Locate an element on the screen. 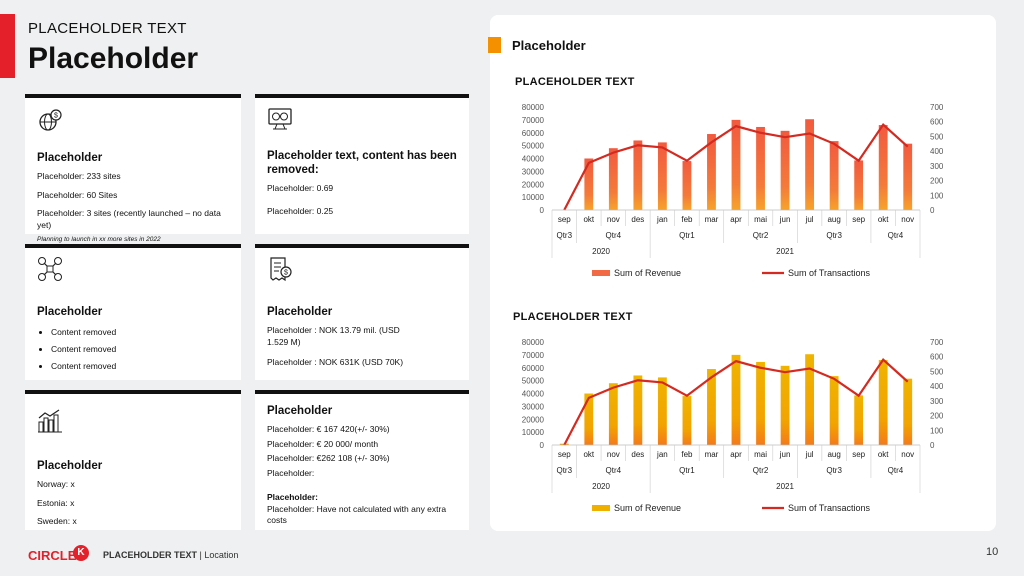  x-tick-month: aug is located at coordinates (833, 219).